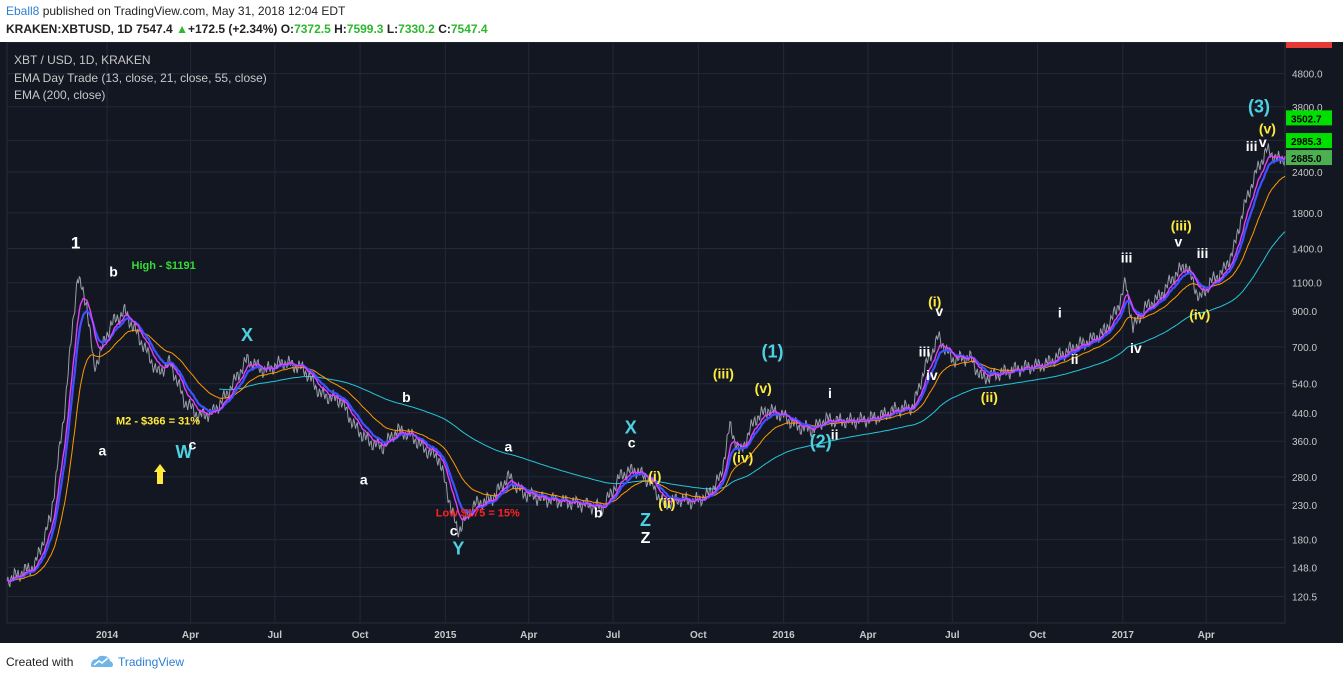 Image resolution: width=1343 pixels, height=680 pixels. I want to click on created-with-text: Created with, so click(40, 662).